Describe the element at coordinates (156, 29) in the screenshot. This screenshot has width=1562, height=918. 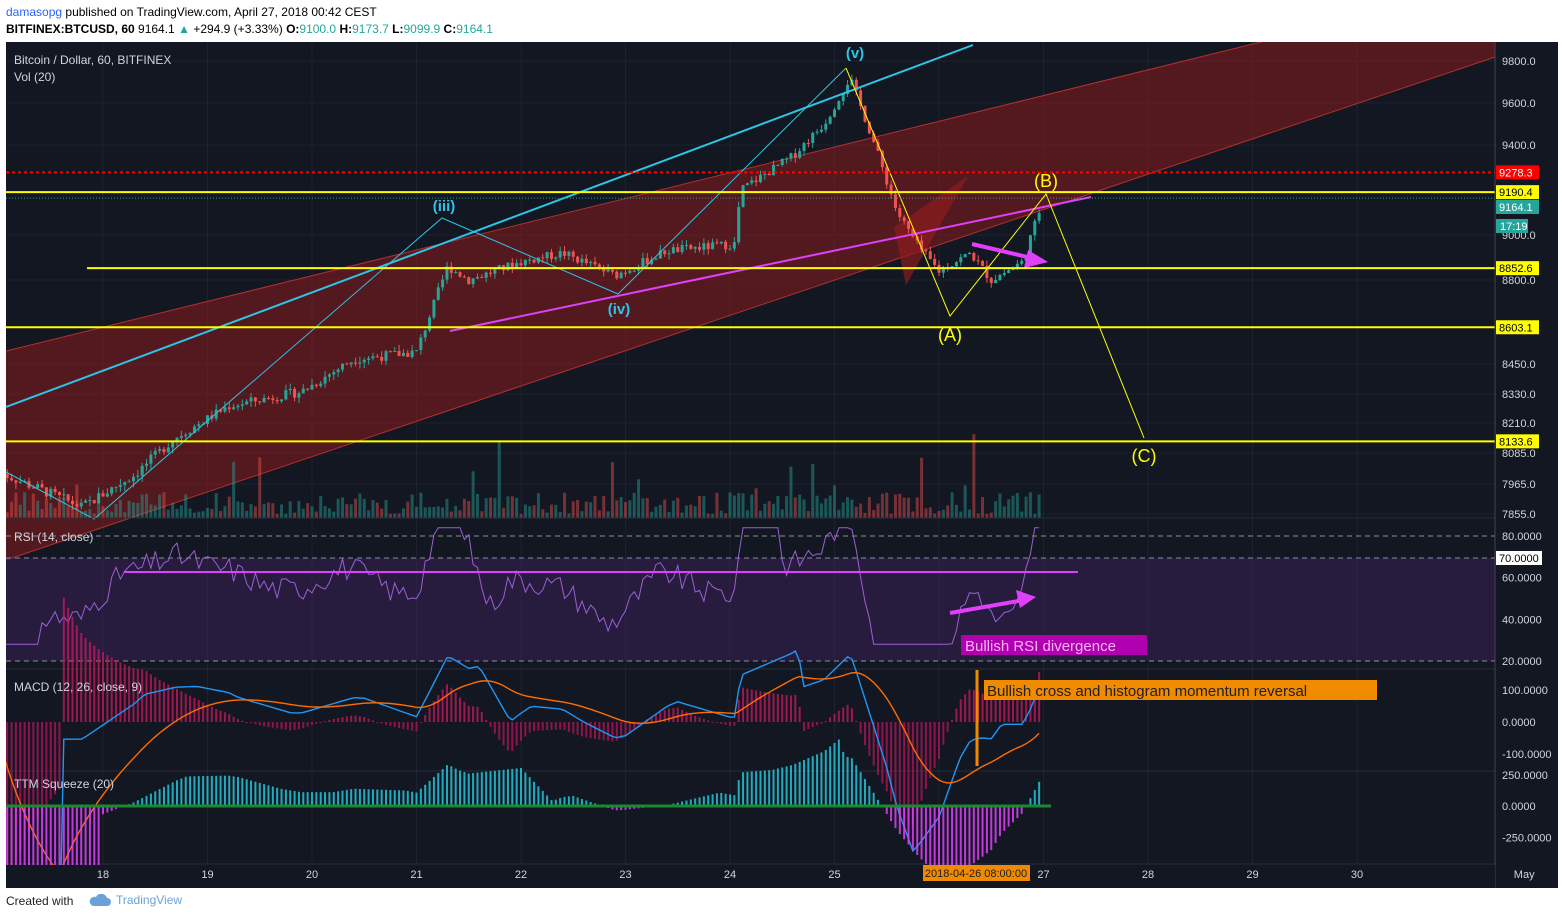
I see `last-price: 9164.1` at that location.